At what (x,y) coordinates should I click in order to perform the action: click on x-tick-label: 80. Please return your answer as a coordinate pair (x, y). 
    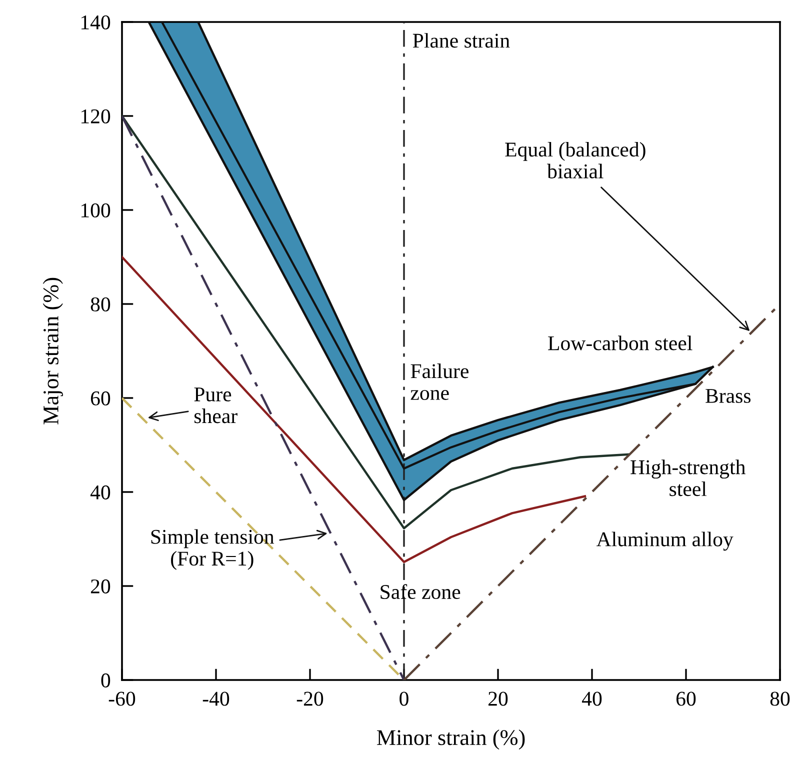
    Looking at the image, I should click on (780, 699).